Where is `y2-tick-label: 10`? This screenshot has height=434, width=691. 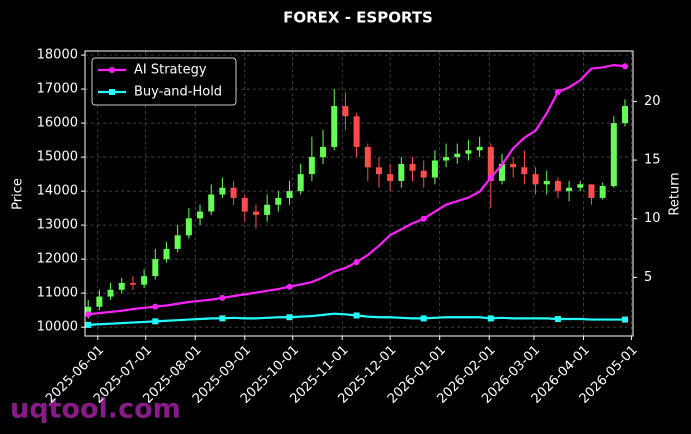
y2-tick-label: 10 is located at coordinates (652, 218).